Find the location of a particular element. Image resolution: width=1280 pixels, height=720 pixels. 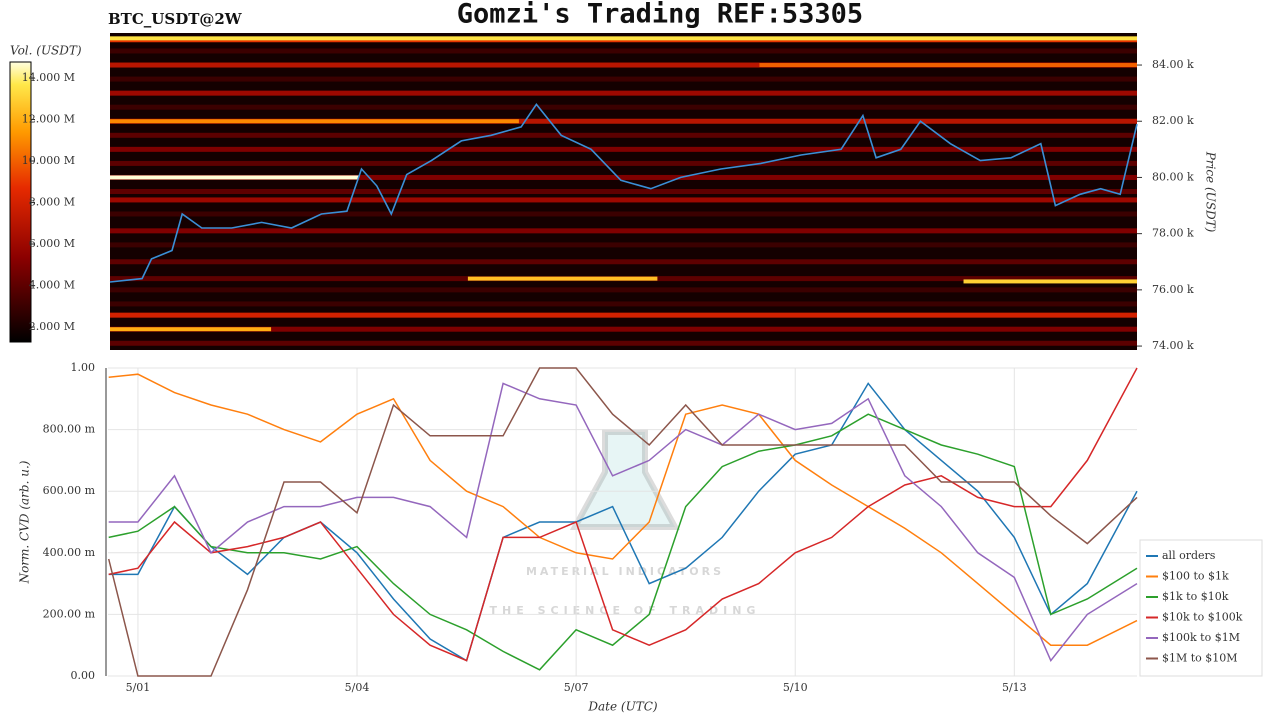

colorbar is located at coordinates (20, 202).